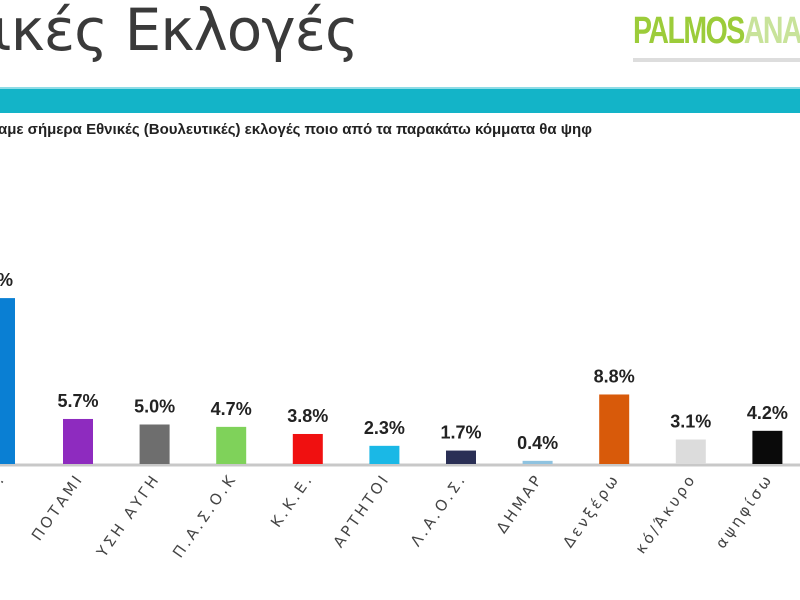  What do you see at coordinates (127, 515) in the screenshot?
I see `category-label: ΥΣΗ ΑΥΓΗ` at bounding box center [127, 515].